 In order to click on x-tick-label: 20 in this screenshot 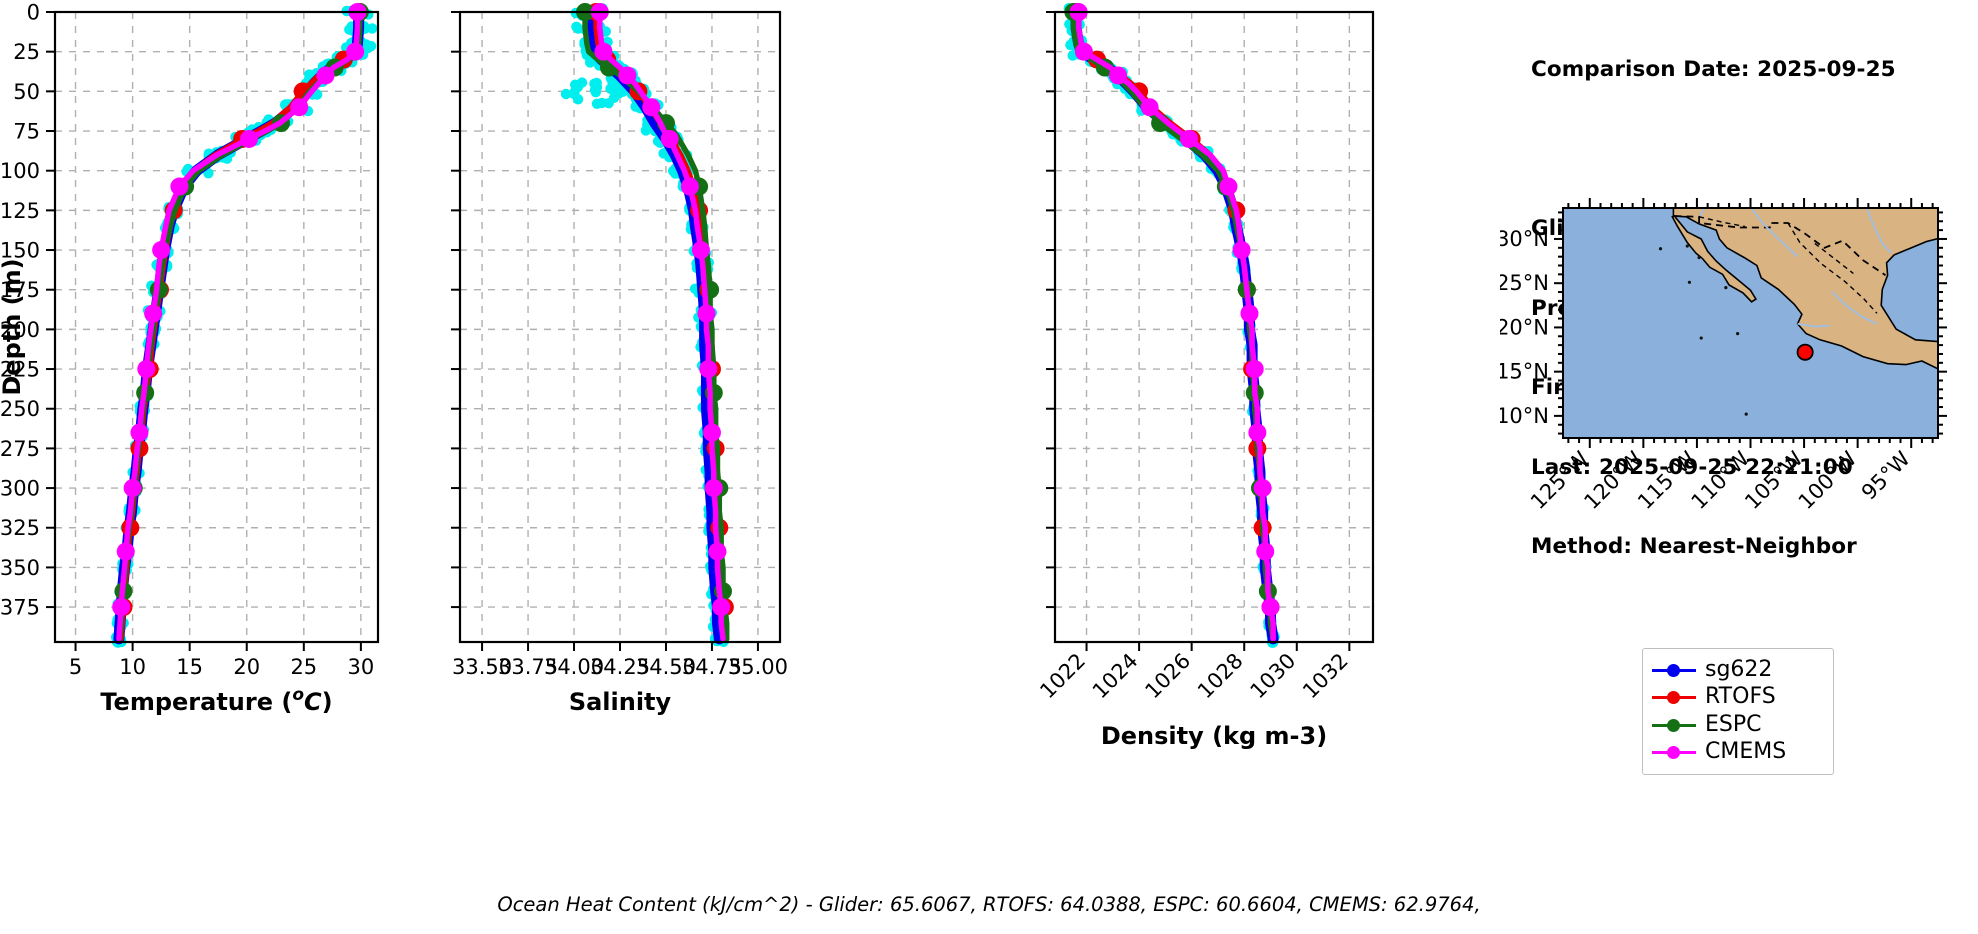, I will do `click(246, 667)`.